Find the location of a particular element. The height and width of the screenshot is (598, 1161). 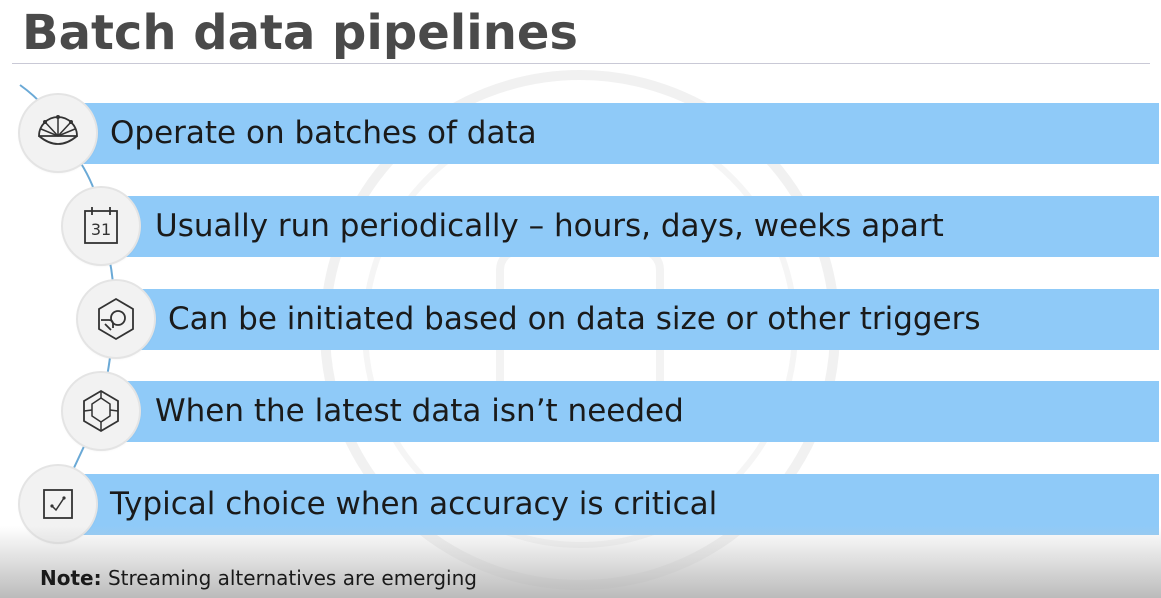

checklist-icon is located at coordinates (58, 504).